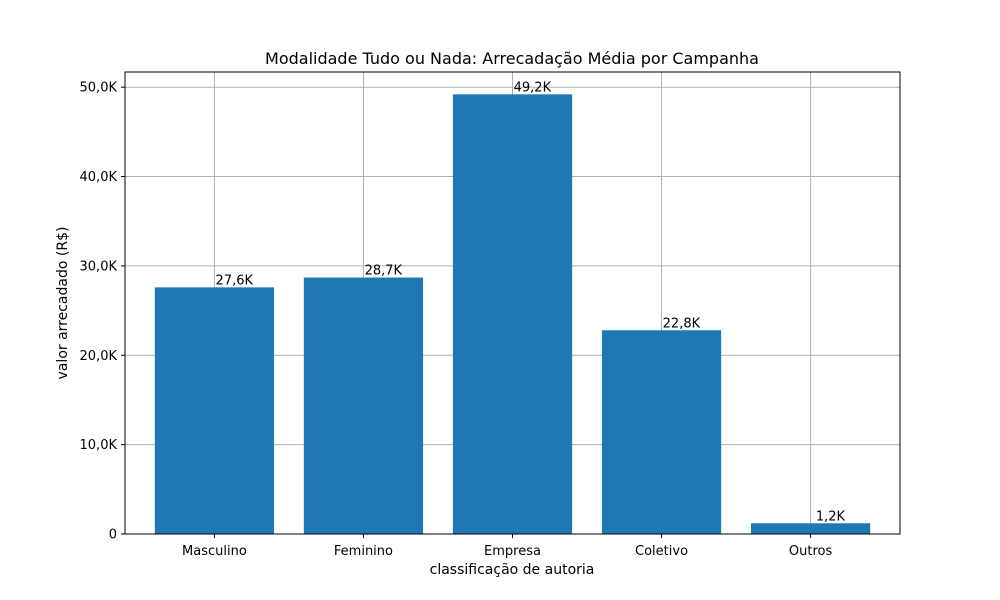 The width and height of the screenshot is (1000, 600). I want to click on data-label: 1,2K, so click(831, 516).